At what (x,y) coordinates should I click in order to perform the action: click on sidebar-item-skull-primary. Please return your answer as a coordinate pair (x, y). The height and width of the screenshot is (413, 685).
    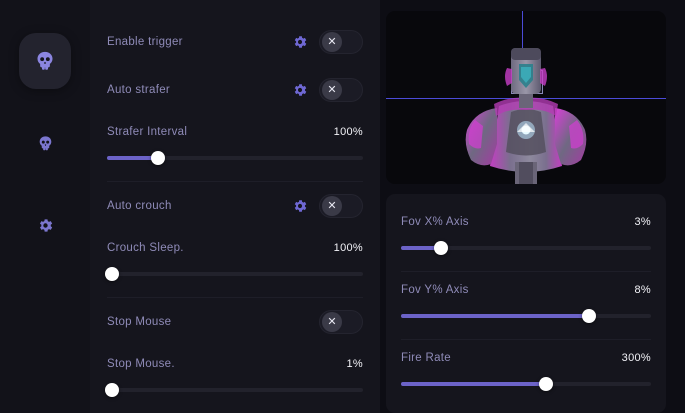
    Looking at the image, I should click on (45, 61).